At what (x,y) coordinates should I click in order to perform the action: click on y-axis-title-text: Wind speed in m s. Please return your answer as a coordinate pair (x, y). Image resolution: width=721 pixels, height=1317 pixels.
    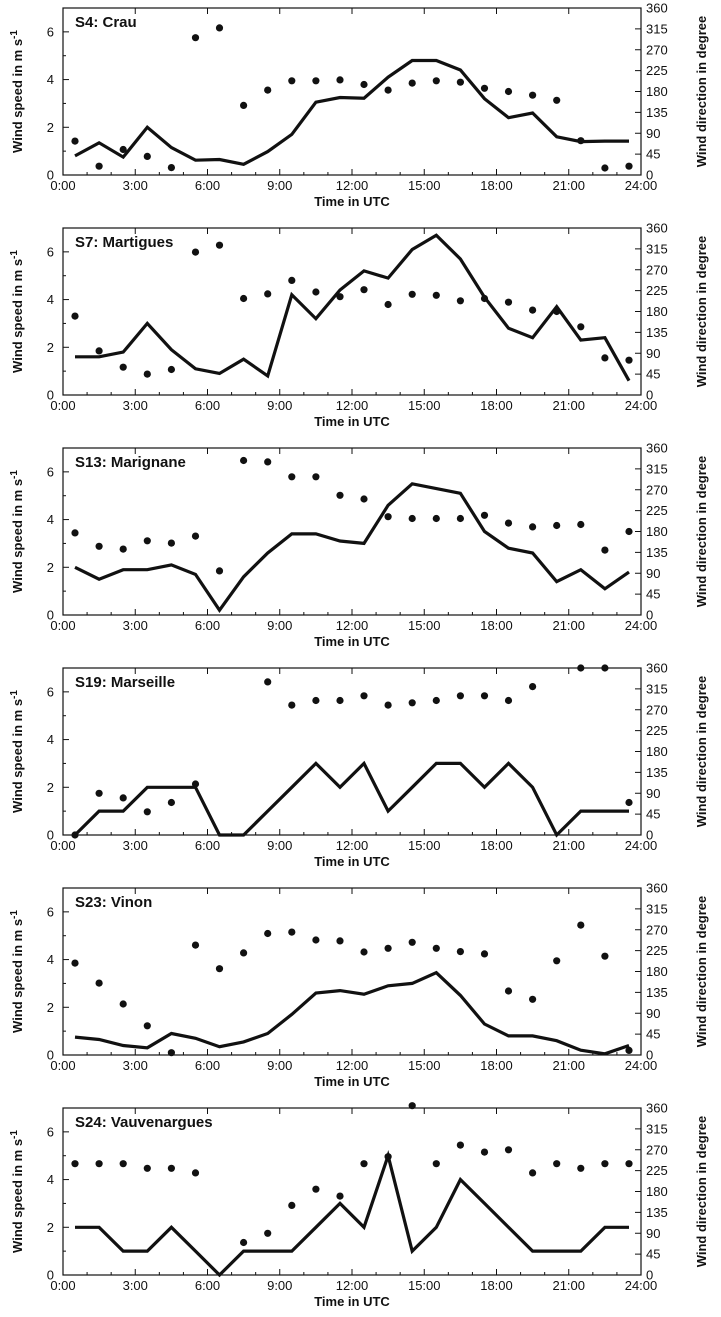
    Looking at the image, I should click on (17, 96).